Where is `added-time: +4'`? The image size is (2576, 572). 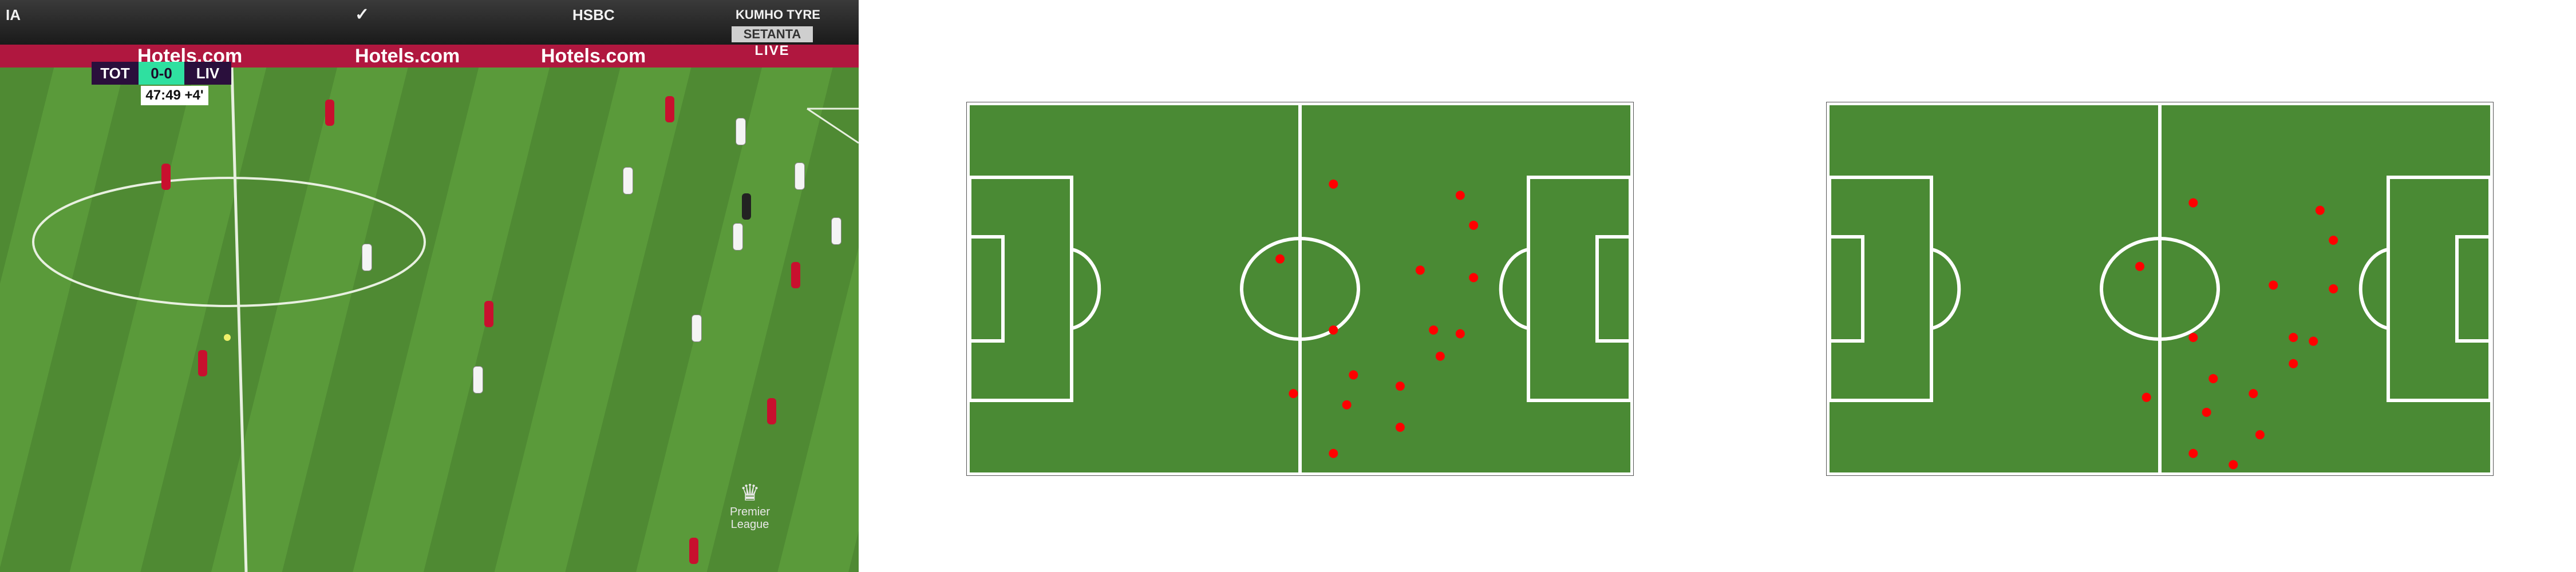
added-time: +4' is located at coordinates (194, 95).